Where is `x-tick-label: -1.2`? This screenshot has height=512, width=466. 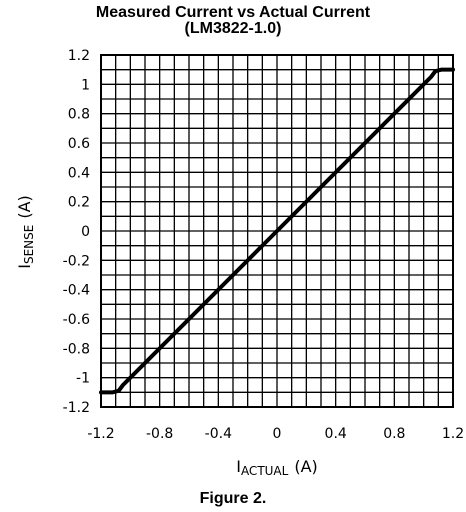 x-tick-label: -1.2 is located at coordinates (100, 434).